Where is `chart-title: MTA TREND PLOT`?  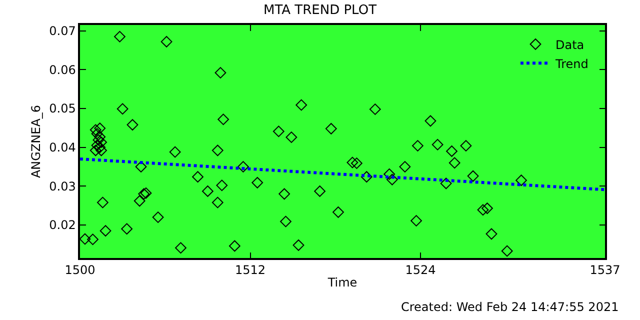 chart-title: MTA TREND PLOT is located at coordinates (320, 10).